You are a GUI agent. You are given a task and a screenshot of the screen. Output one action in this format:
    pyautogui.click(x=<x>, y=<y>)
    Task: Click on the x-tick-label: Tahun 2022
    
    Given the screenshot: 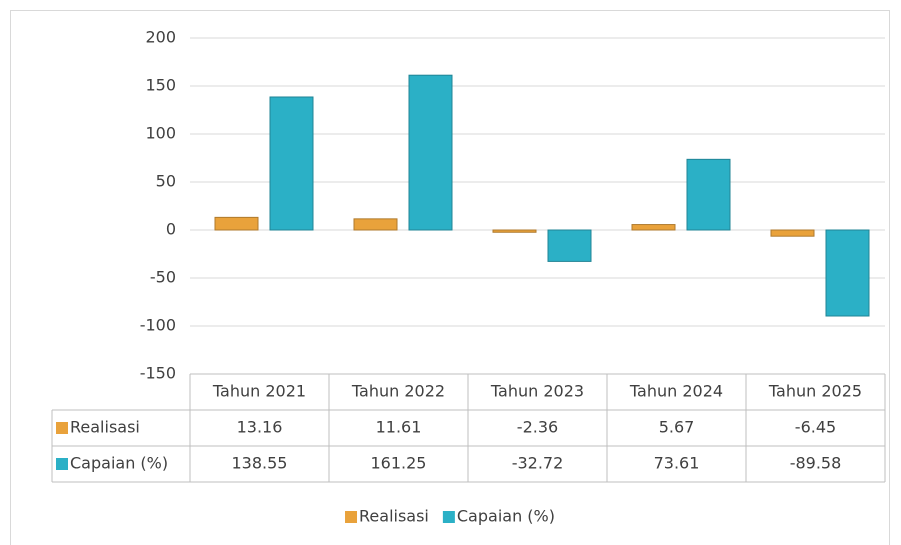 What is the action you would take?
    pyautogui.click(x=398, y=391)
    